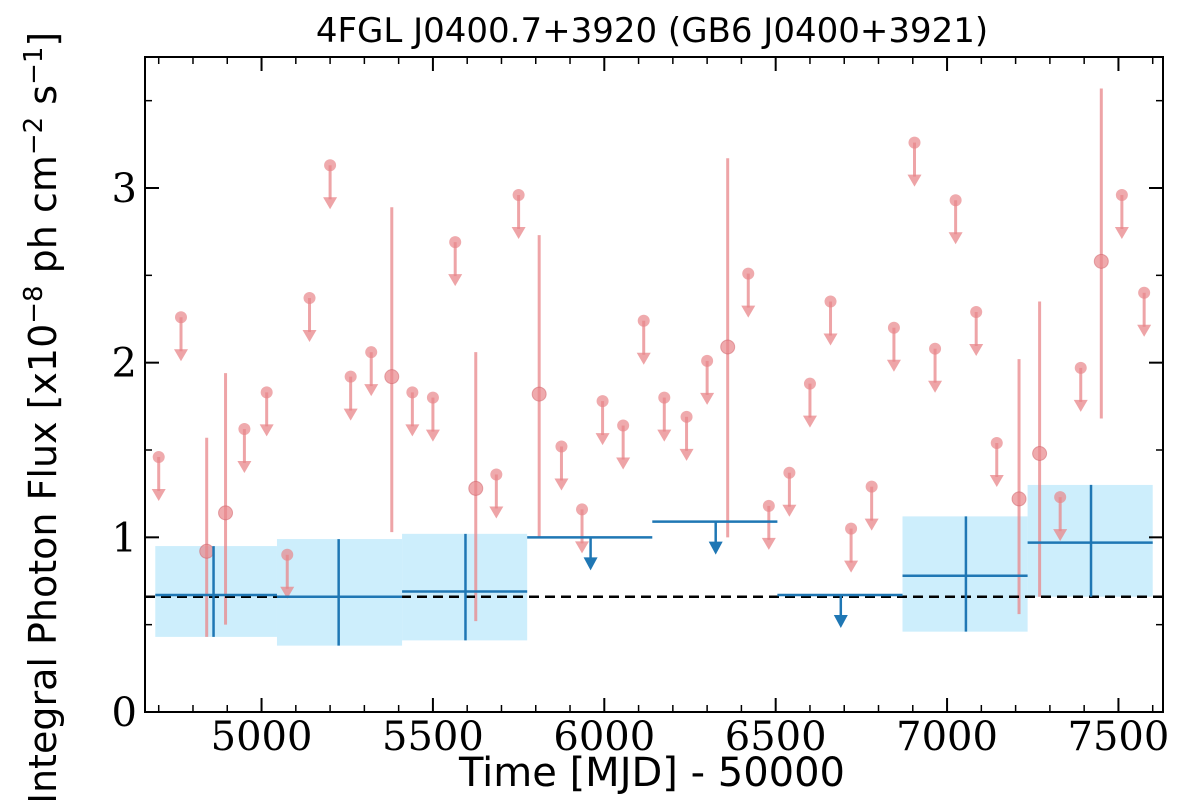 Image resolution: width=1200 pixels, height=800 pixels. Describe the element at coordinates (776, 737) in the screenshot. I see `x-tick-label: 6500` at that location.